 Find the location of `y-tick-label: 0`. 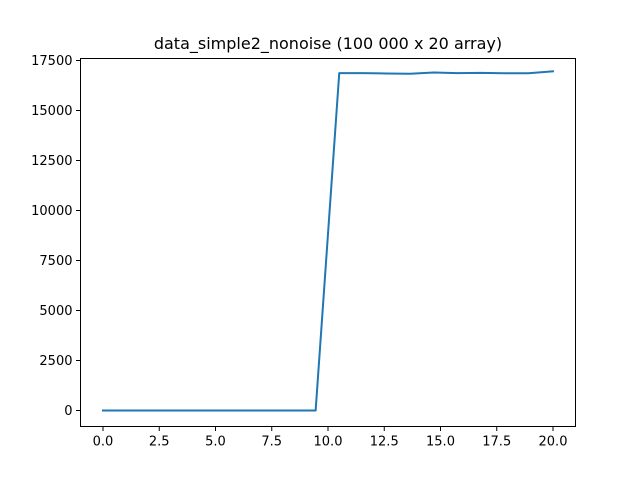

y-tick-label: 0 is located at coordinates (68, 411).